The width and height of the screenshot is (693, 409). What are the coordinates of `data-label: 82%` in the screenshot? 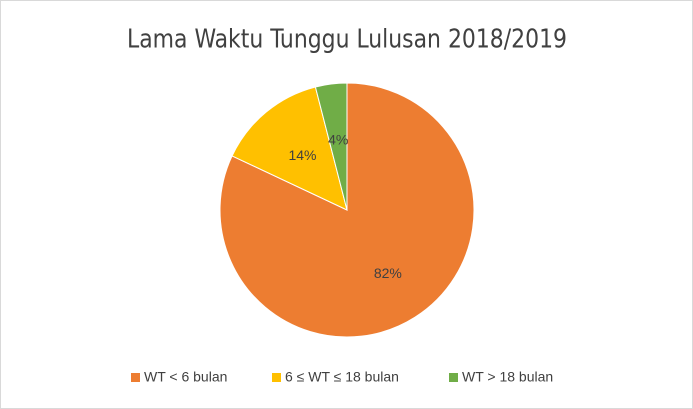 It's located at (388, 273).